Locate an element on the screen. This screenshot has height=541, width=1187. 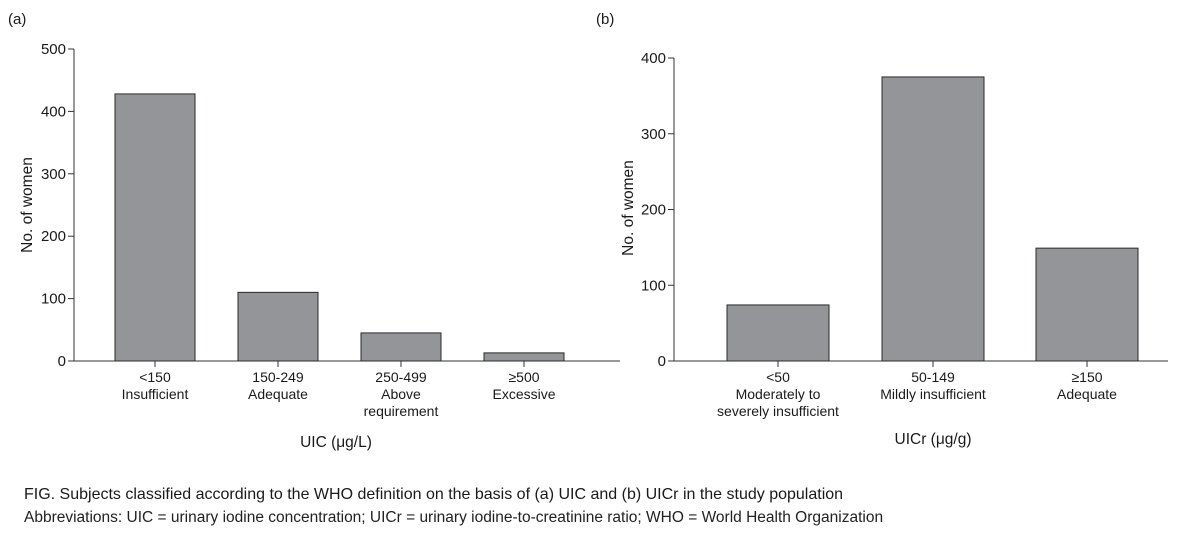
x-tick-label: 150-249 Adequate is located at coordinates (278, 385).